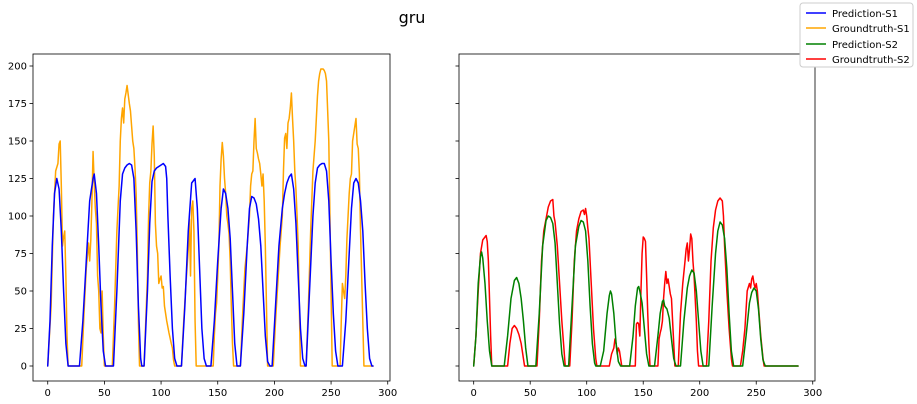 This screenshot has width=917, height=404. What do you see at coordinates (20, 292) in the screenshot?
I see `y-tick-label: 50` at bounding box center [20, 292].